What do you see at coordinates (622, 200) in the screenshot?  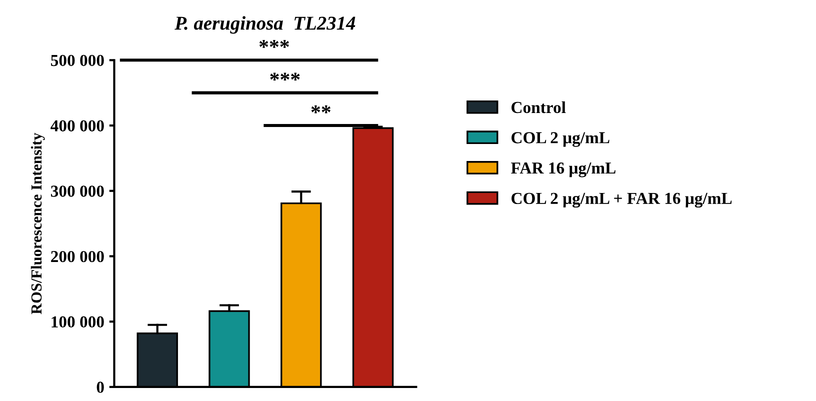 I see `legend-label: COL 2 μg/mL + FAR 16 μg/mL` at bounding box center [622, 200].